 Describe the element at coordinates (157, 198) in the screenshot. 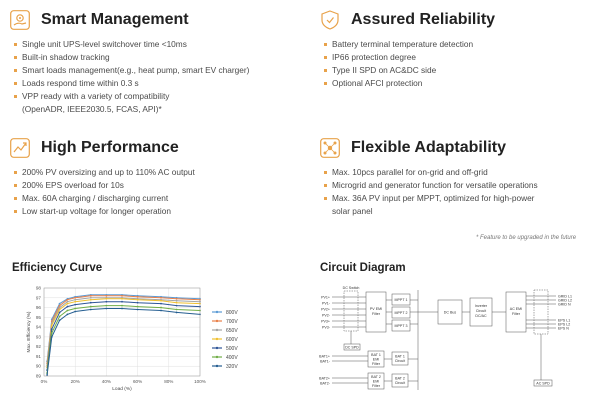

I see `list-item: Max. 60A charging / discharging current` at that location.